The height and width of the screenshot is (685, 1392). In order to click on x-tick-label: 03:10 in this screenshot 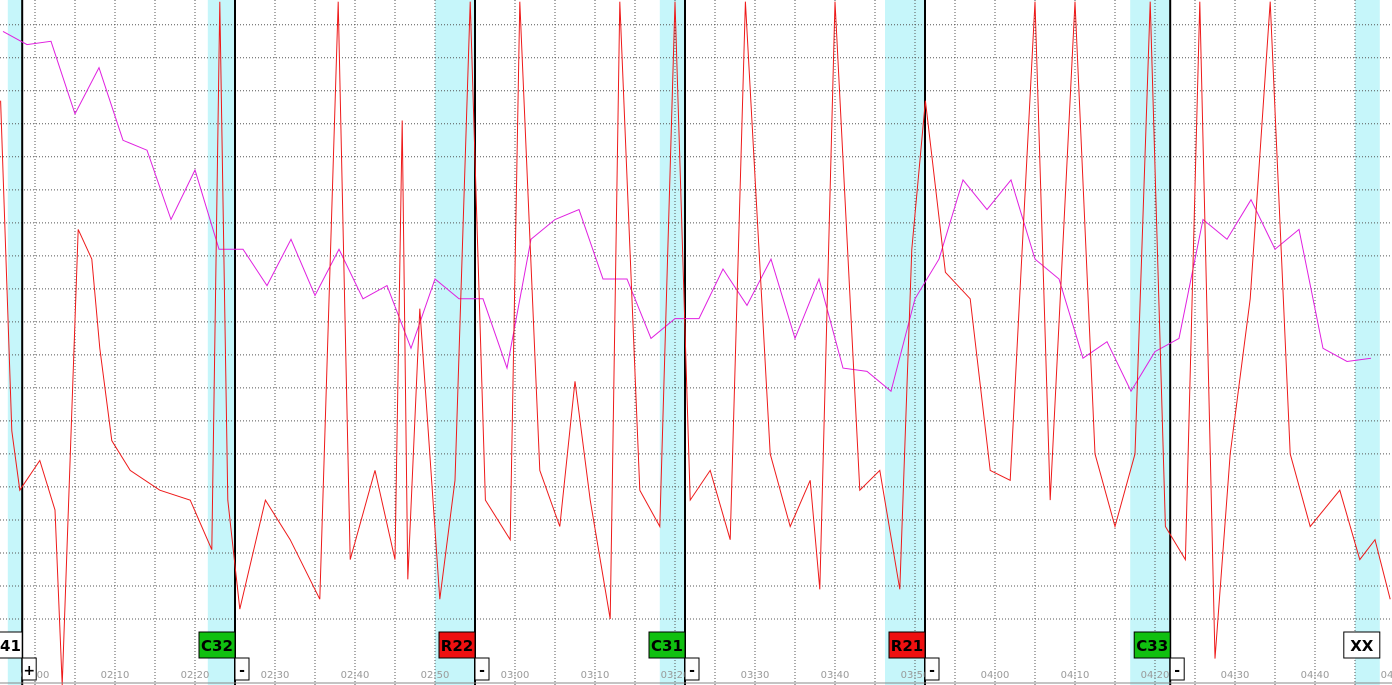, I will do `click(595, 675)`.